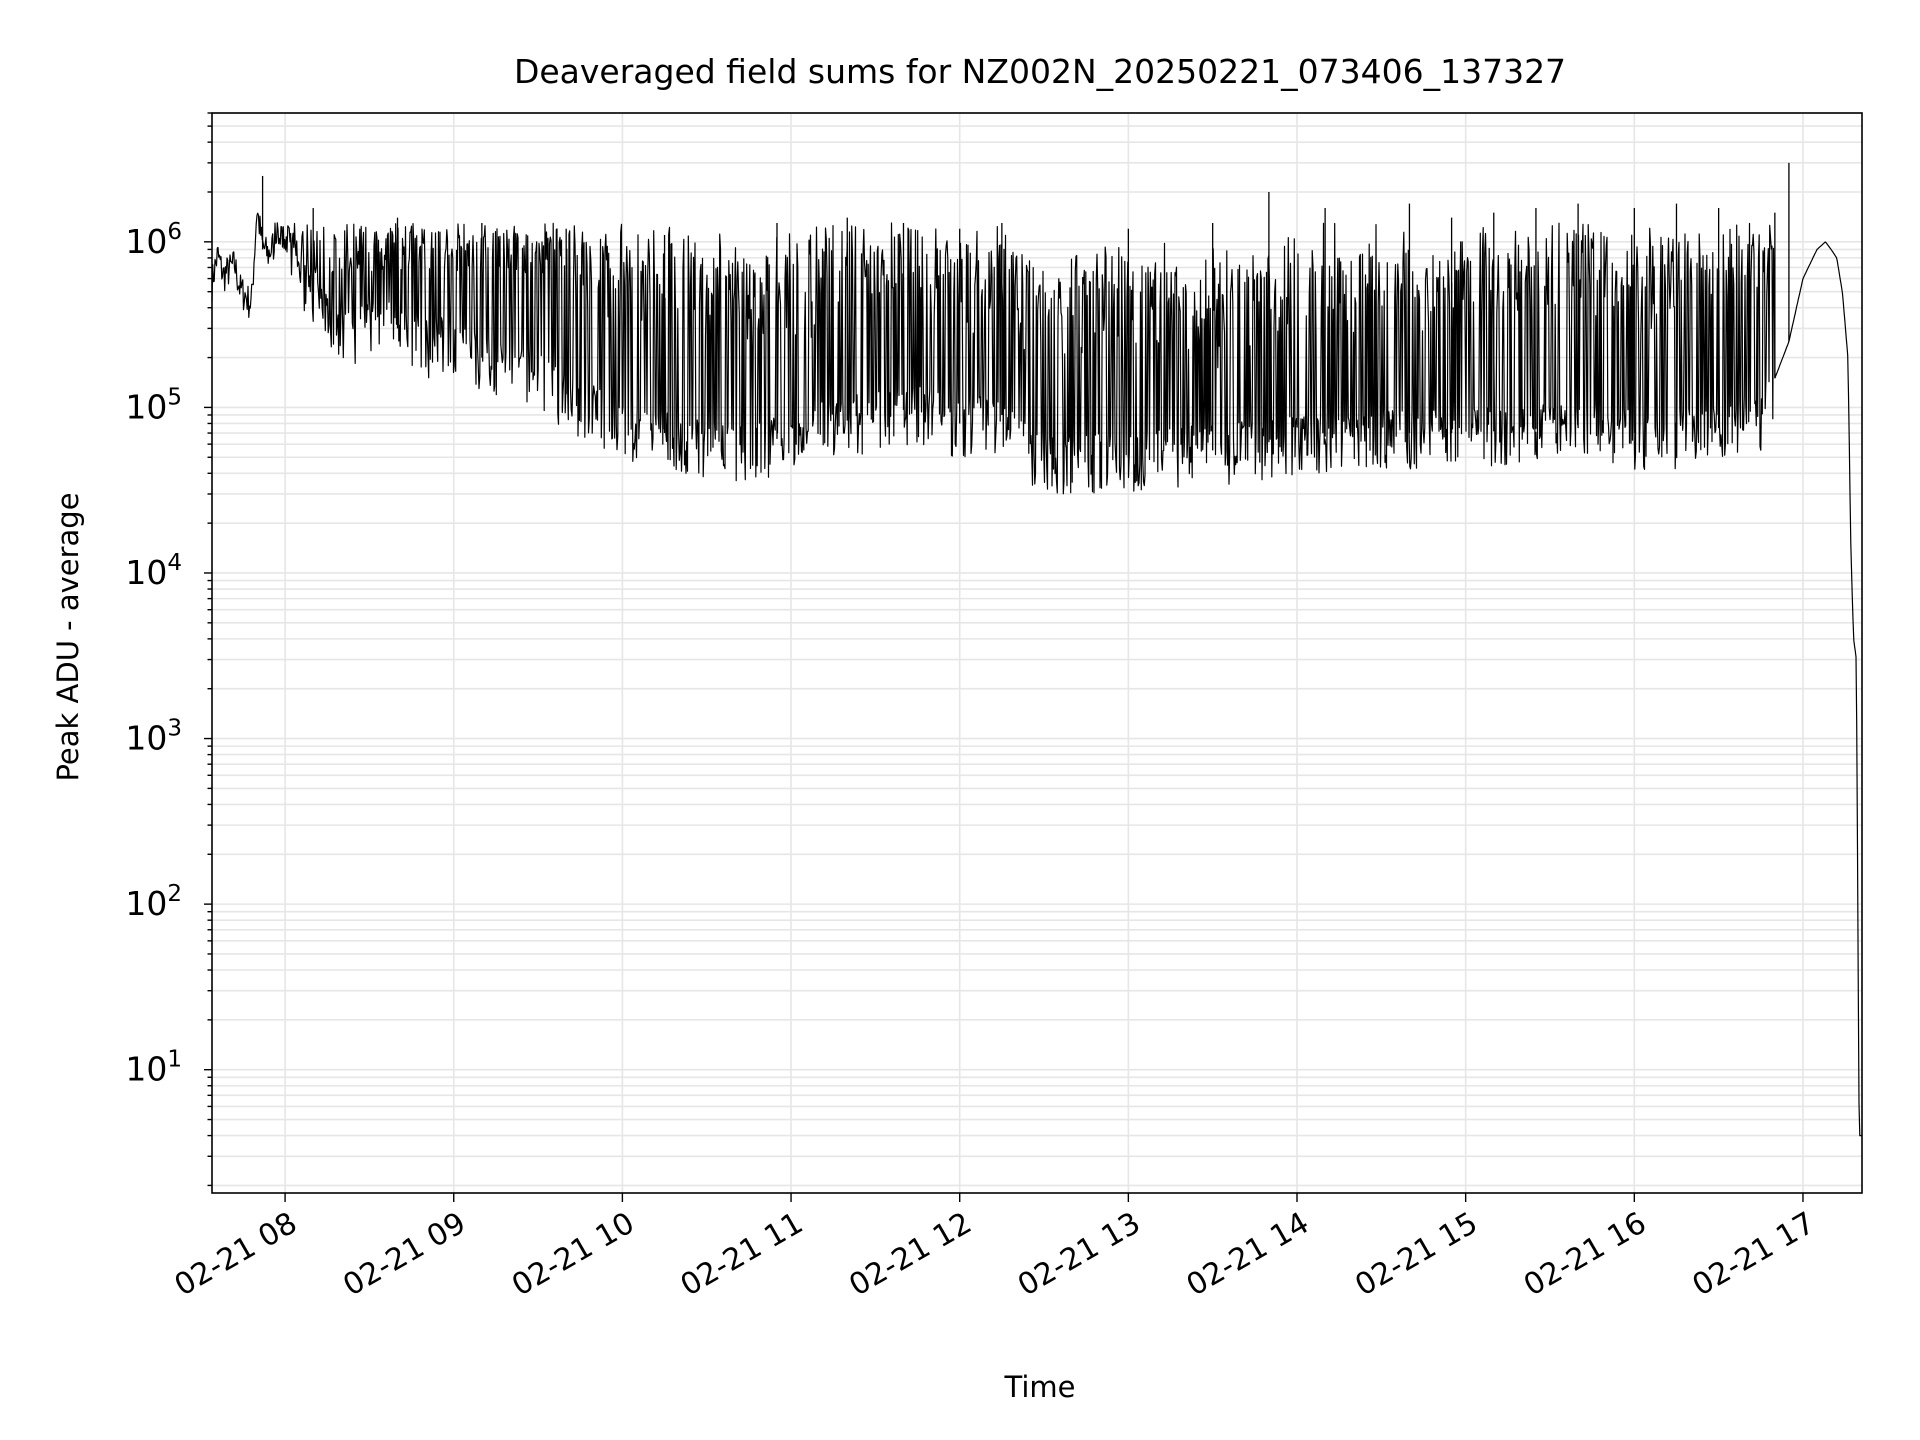 The width and height of the screenshot is (1920, 1440). Describe the element at coordinates (153, 571) in the screenshot. I see `y-tick-label: 104` at that location.